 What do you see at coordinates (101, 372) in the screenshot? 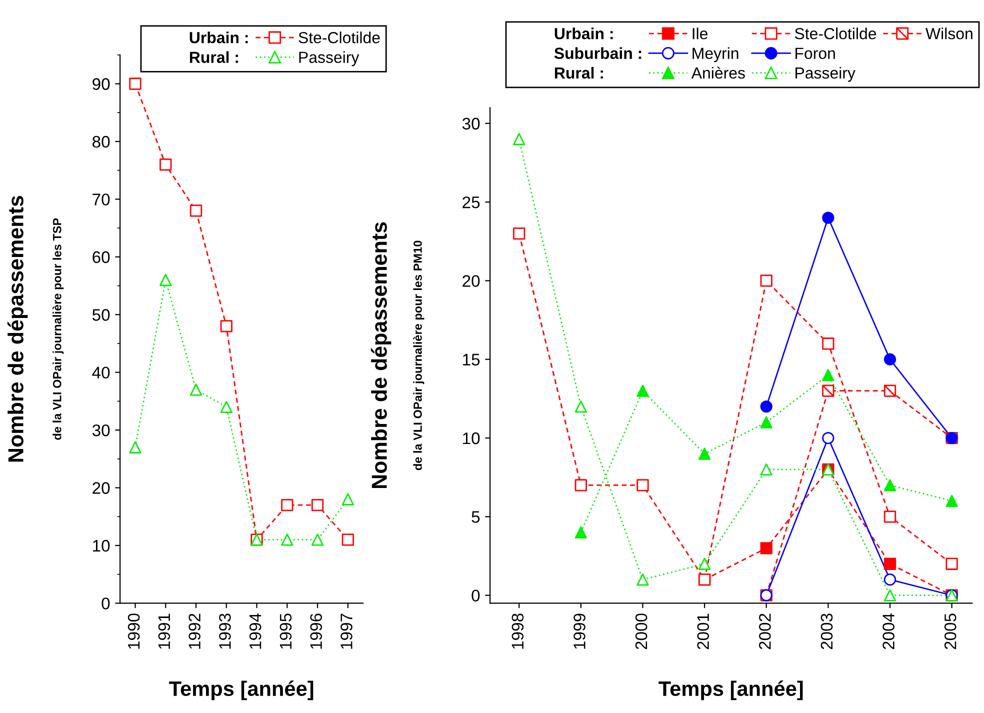
I see `y-tick-label: 40` at bounding box center [101, 372].